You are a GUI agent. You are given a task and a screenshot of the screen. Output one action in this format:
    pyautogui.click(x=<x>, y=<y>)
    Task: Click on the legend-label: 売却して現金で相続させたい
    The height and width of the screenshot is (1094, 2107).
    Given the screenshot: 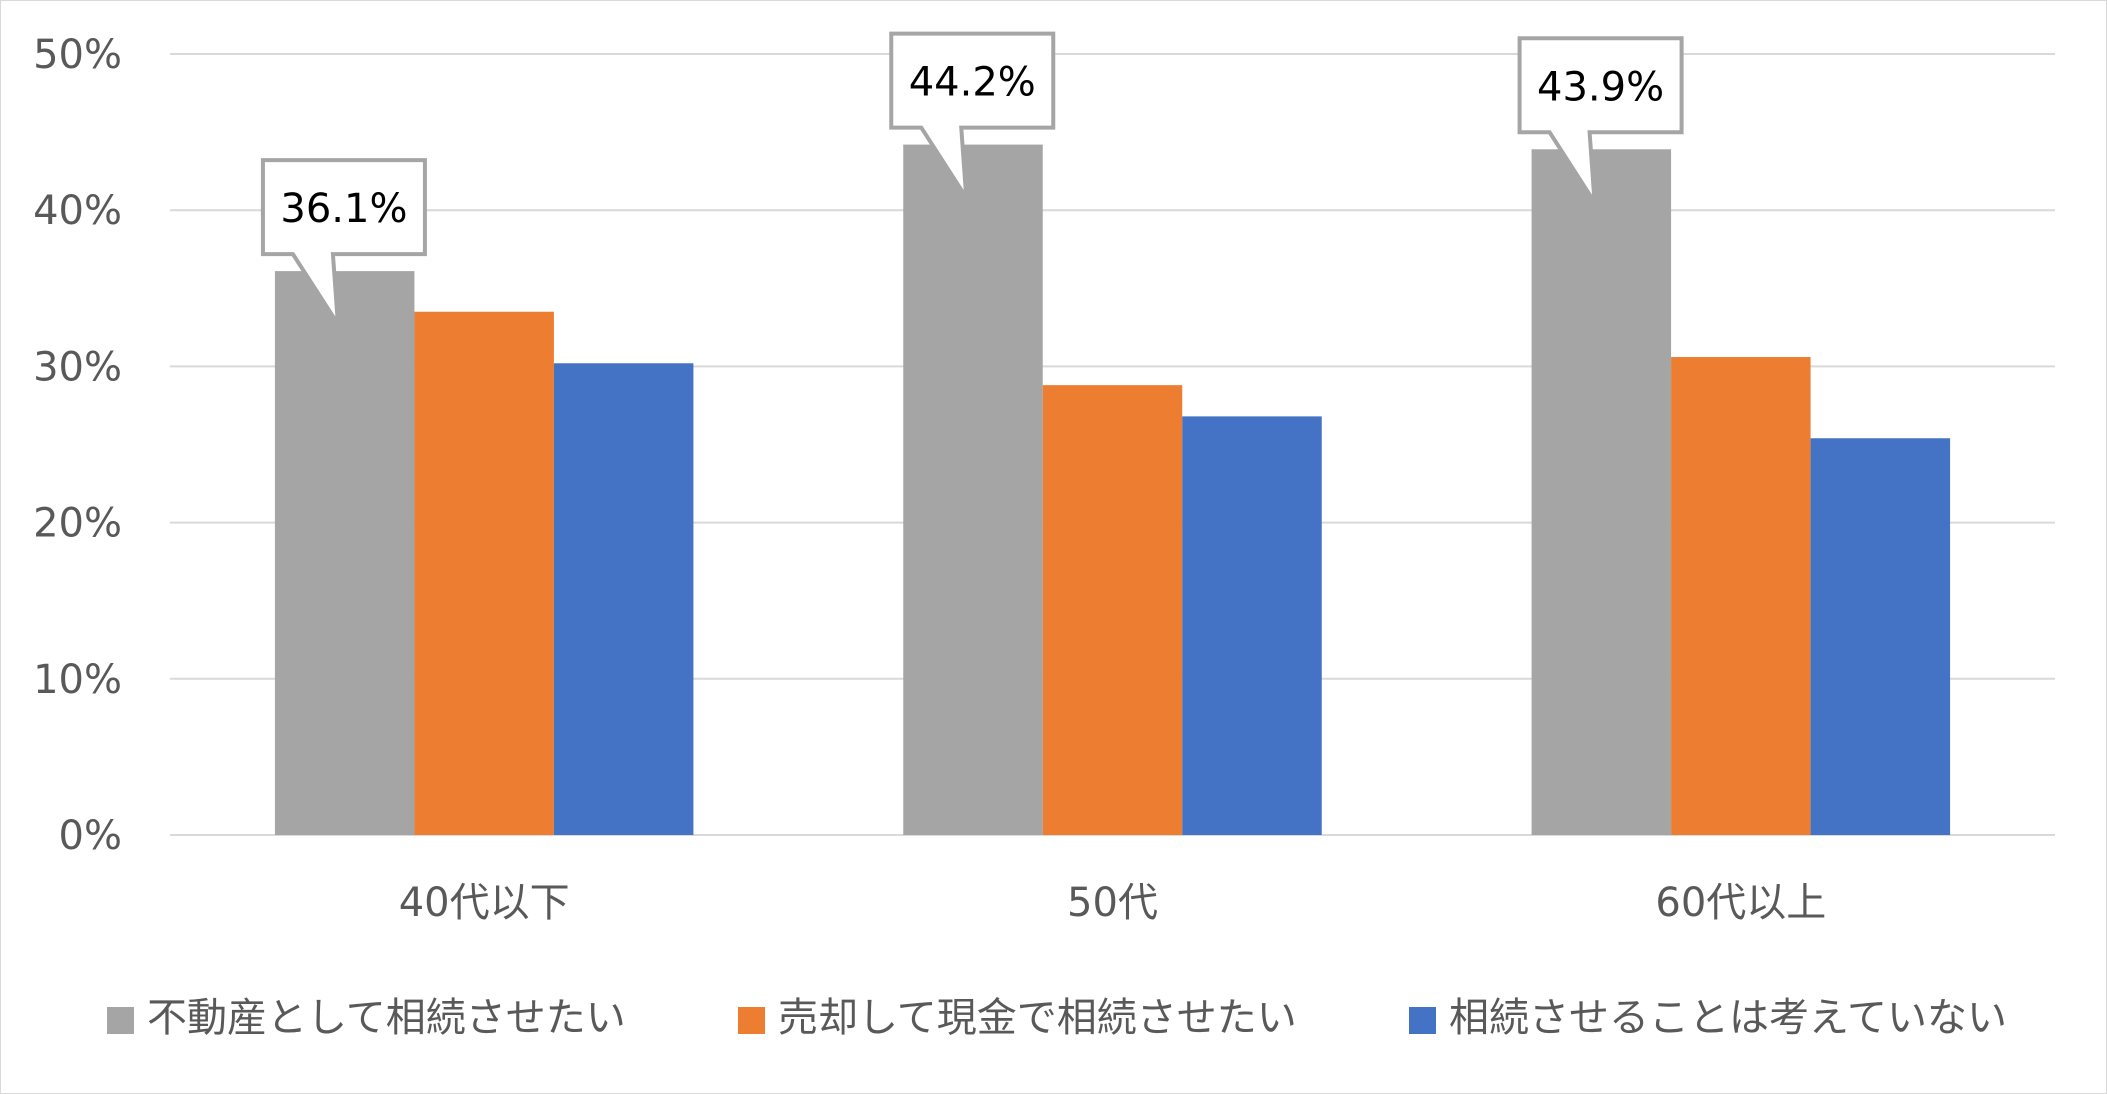 What is the action you would take?
    pyautogui.click(x=1037, y=1018)
    